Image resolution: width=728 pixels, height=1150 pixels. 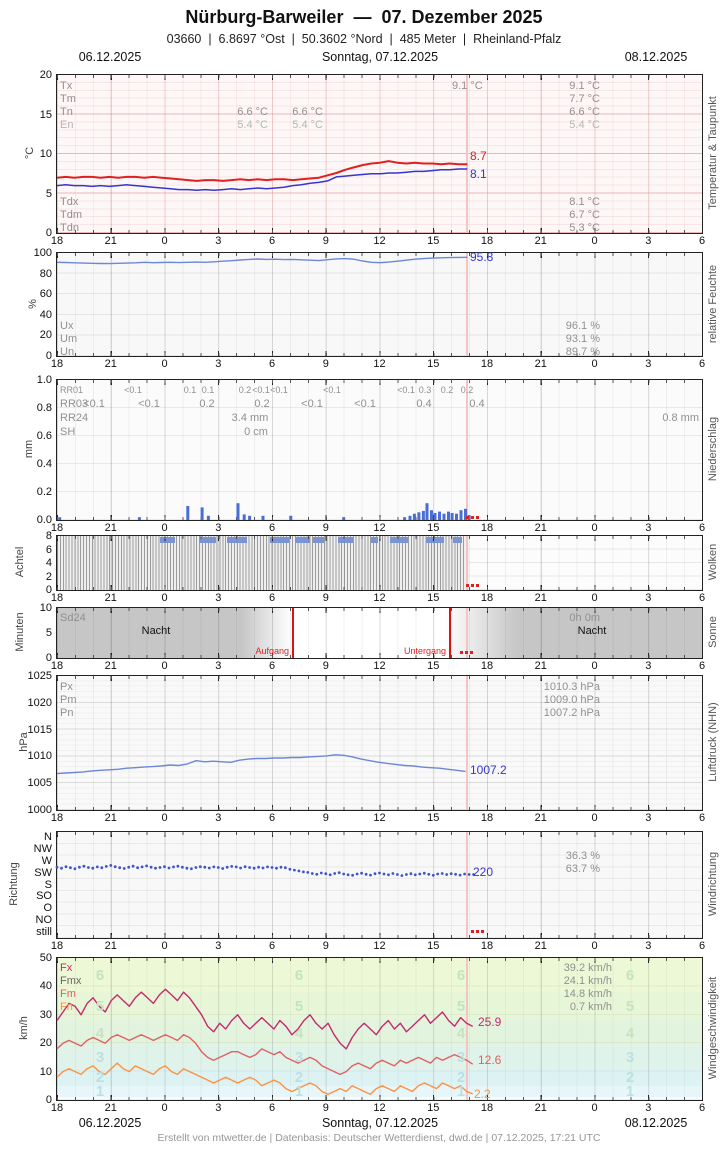 What do you see at coordinates (592, 631) in the screenshot?
I see `annotation-label: Nacht` at bounding box center [592, 631].